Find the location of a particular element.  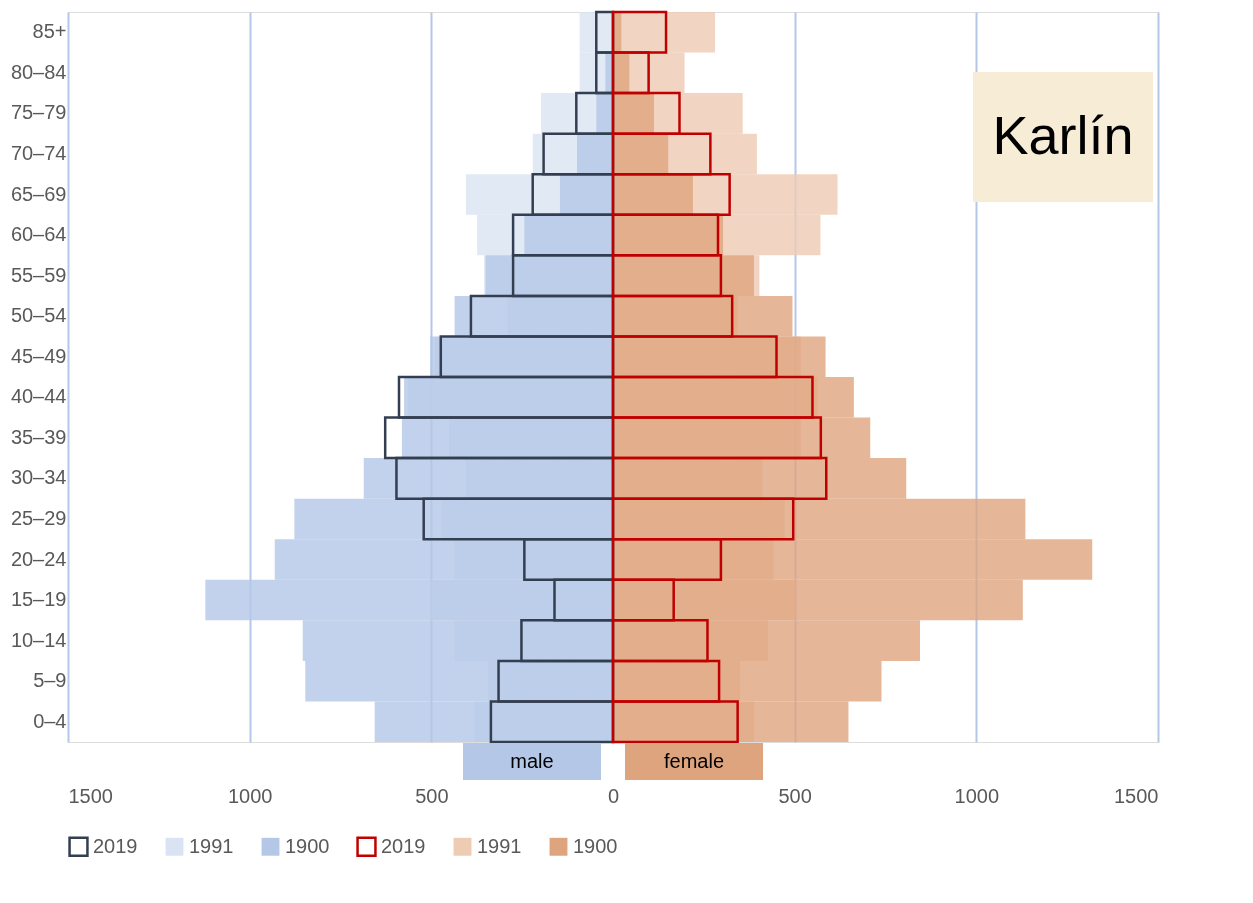

y-tick-label: 0–4 is located at coordinates (50, 720).